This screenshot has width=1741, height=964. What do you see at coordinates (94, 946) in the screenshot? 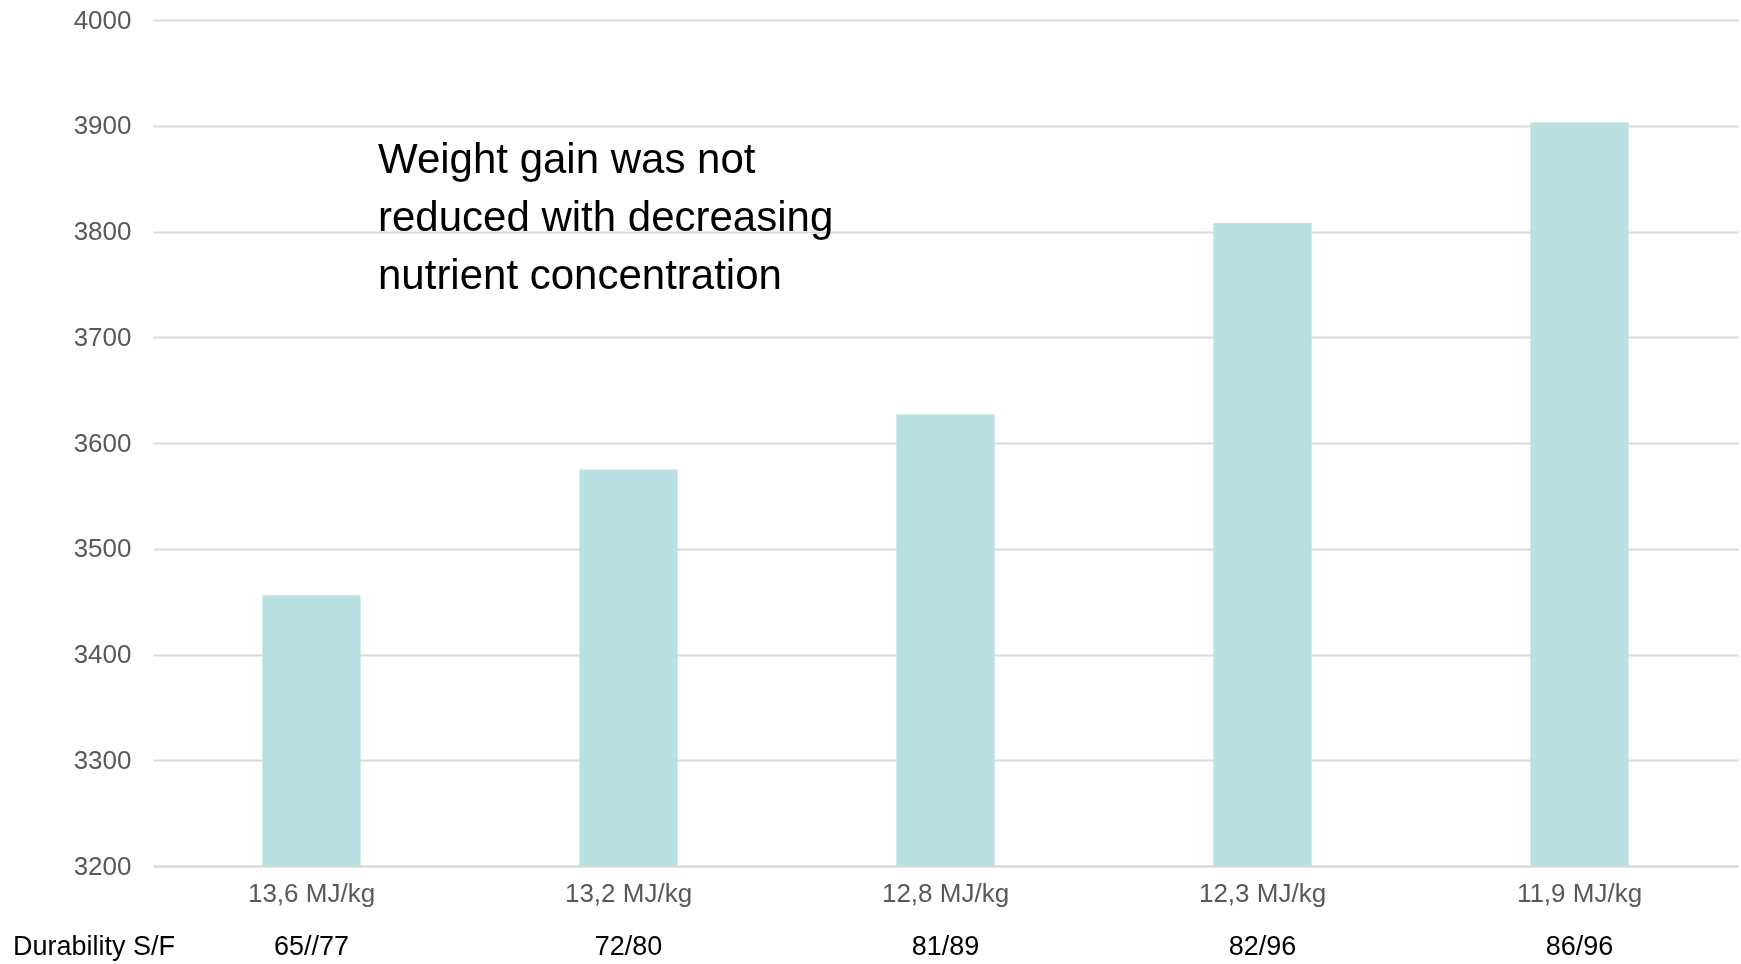
I see `text: Durability S/F` at bounding box center [94, 946].